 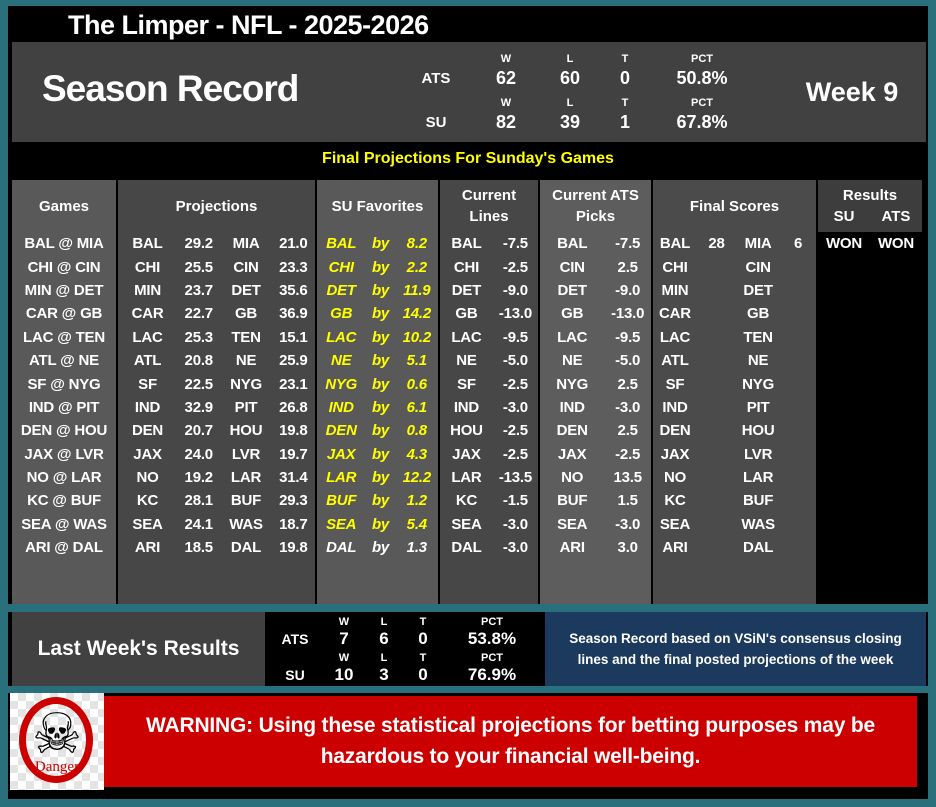 What do you see at coordinates (216, 337) in the screenshot?
I see `table-row: LAC 25.3 TEN 15.1` at bounding box center [216, 337].